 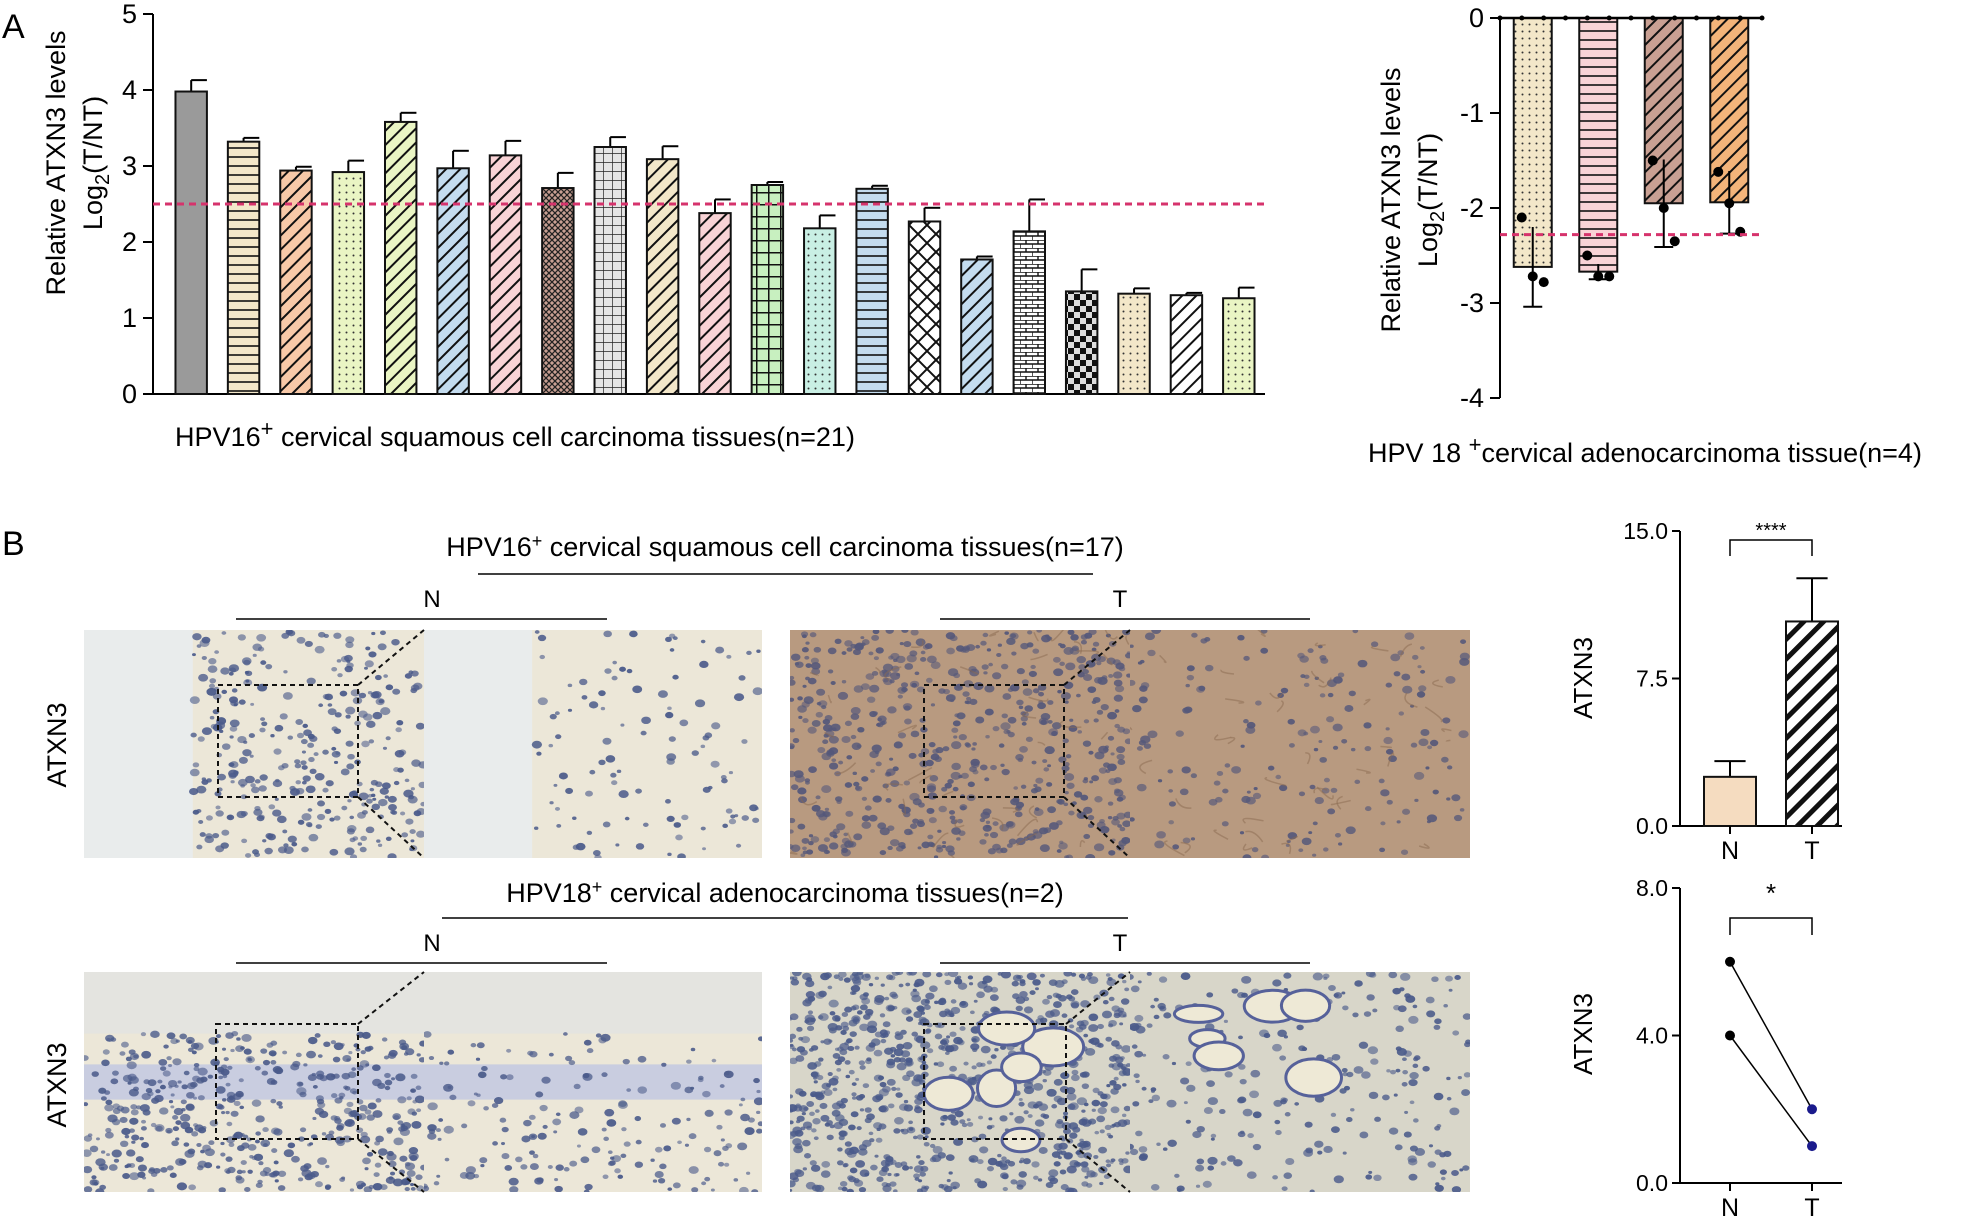 What do you see at coordinates (1391, 199) in the screenshot?
I see `chart-a-right-ylabel-line1: Relative ATXN3 levels` at bounding box center [1391, 199].